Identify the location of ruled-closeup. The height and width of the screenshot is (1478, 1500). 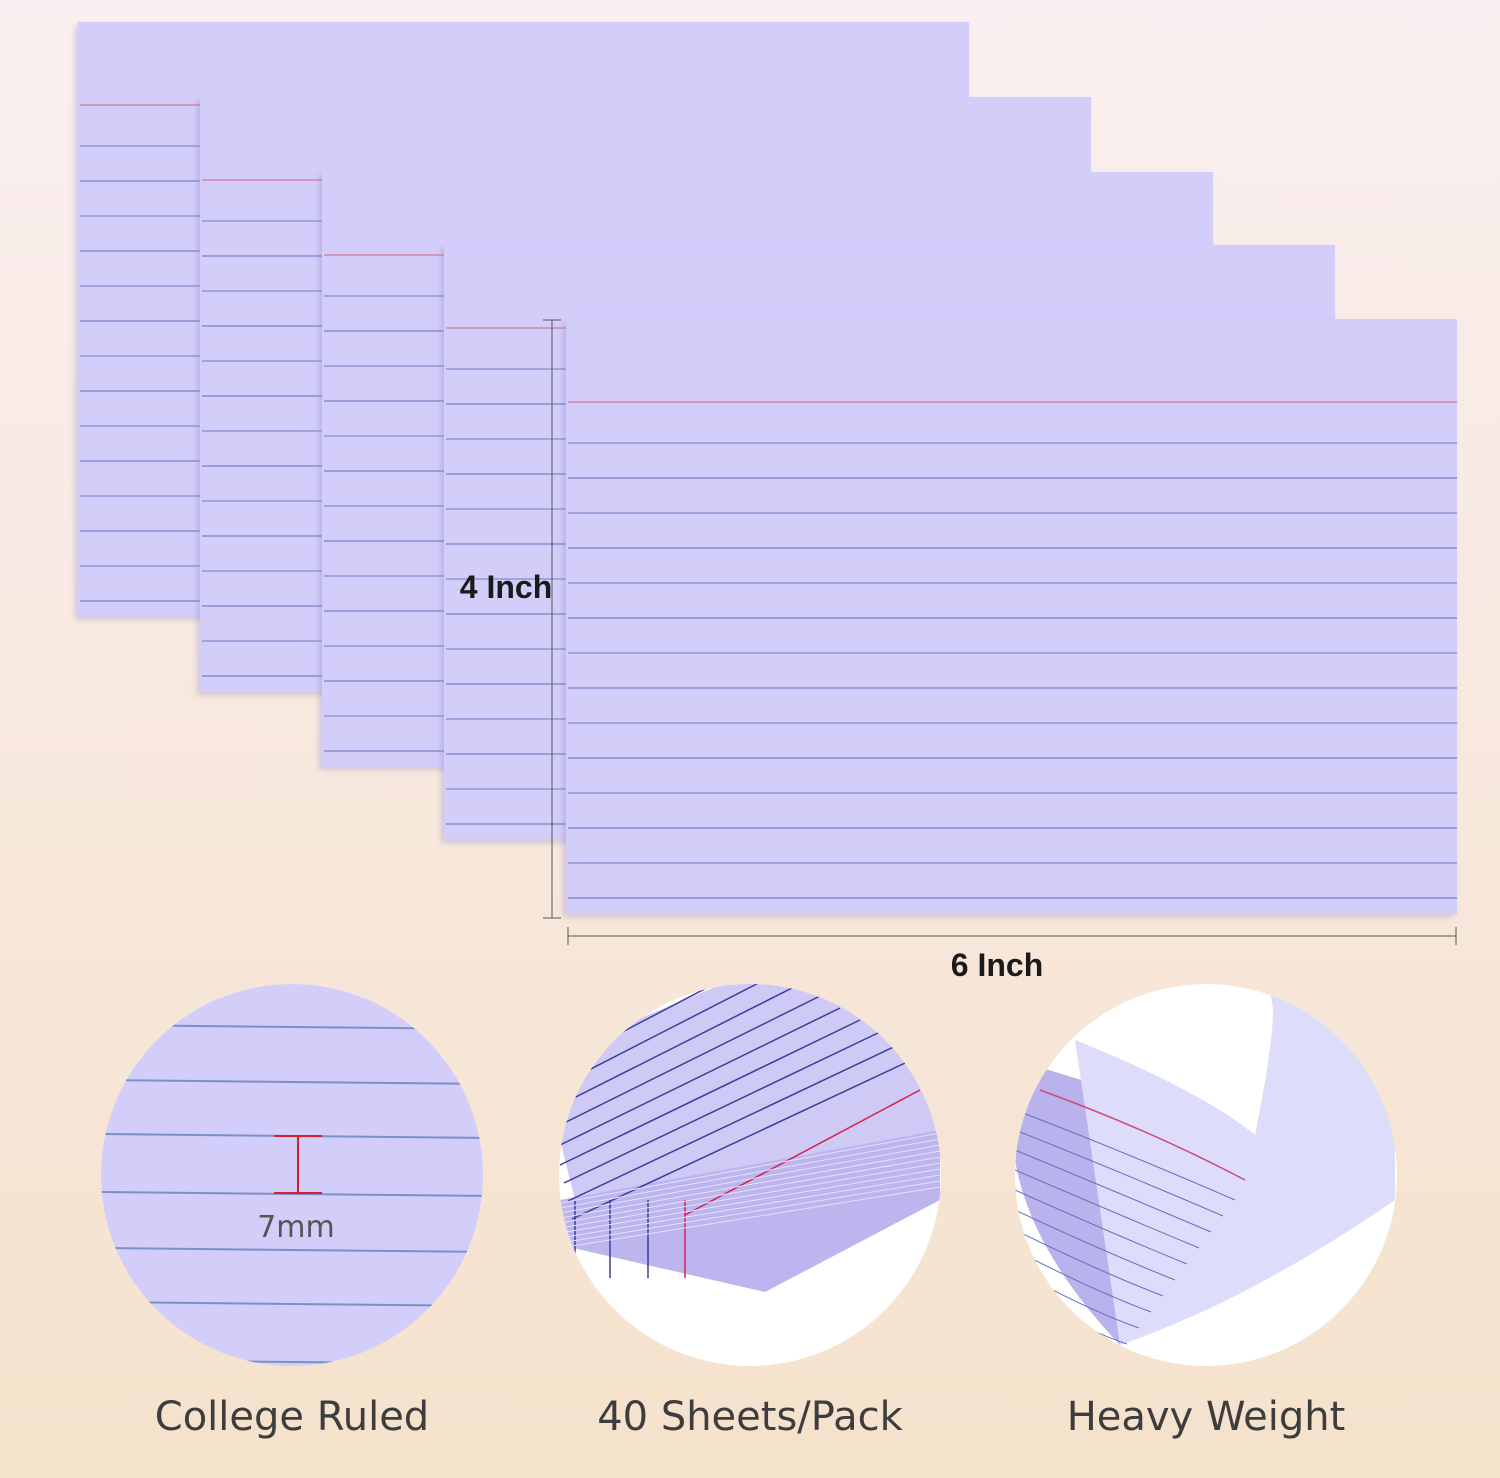
(292, 1175).